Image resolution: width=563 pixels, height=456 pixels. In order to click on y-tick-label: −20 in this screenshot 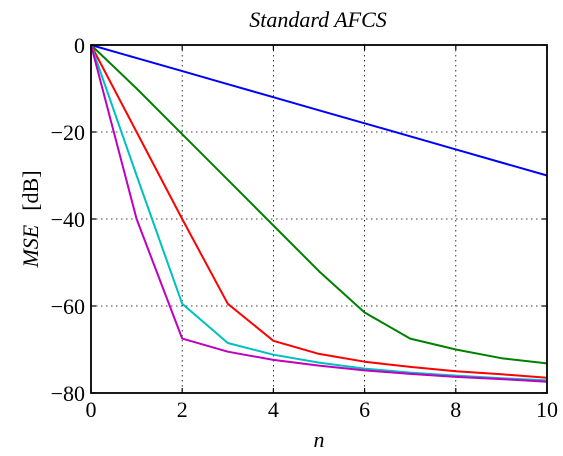, I will do `click(68, 132)`.